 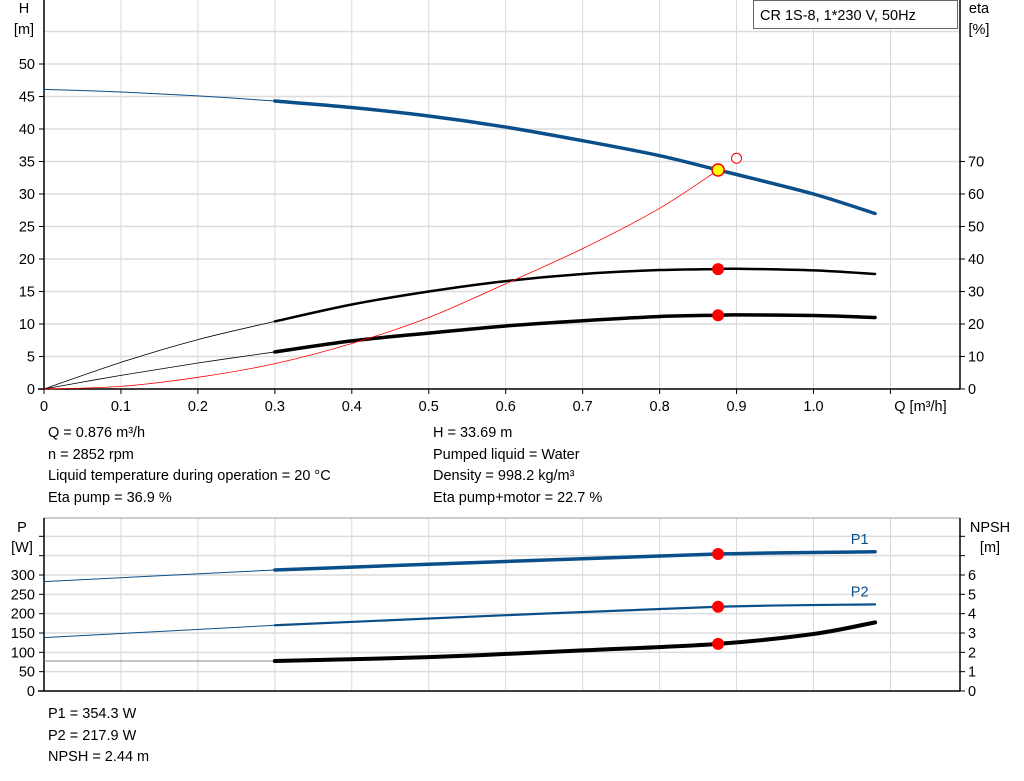 What do you see at coordinates (27, 130) in the screenshot?
I see `y-tick-label-left: 40` at bounding box center [27, 130].